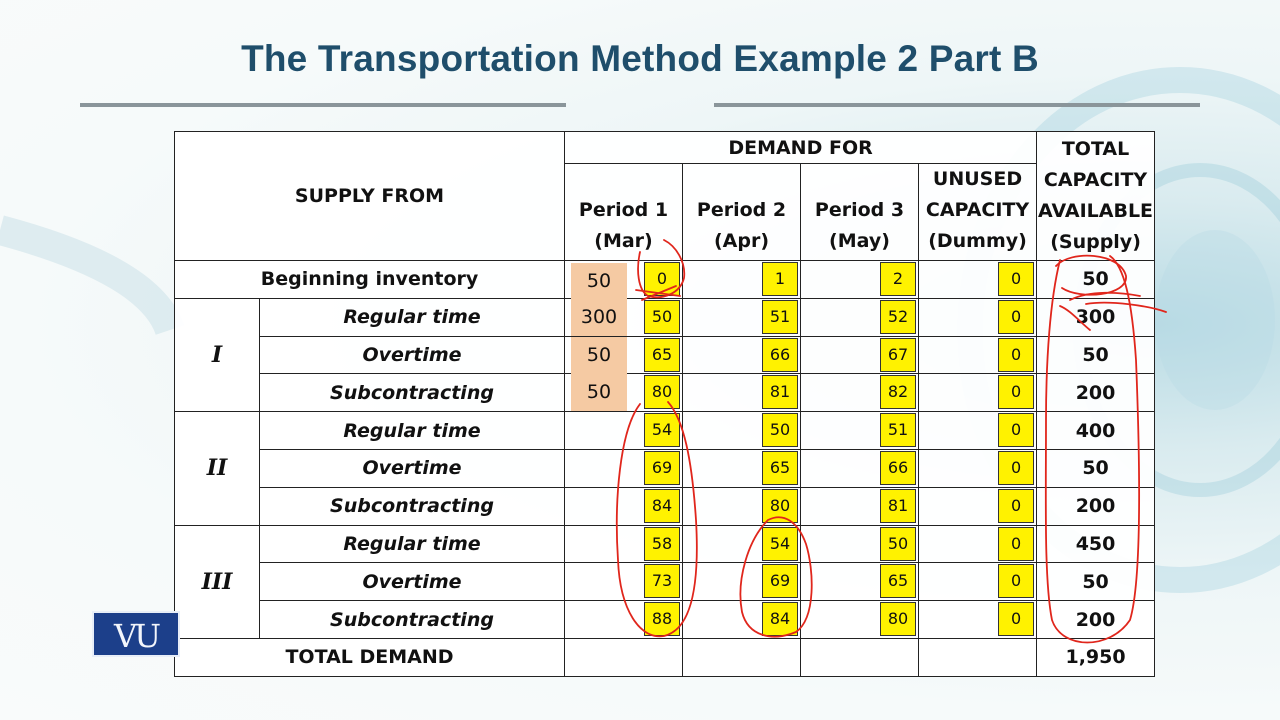 The image size is (1280, 720). What do you see at coordinates (599, 317) in the screenshot?
I see `allocation-value: 300` at bounding box center [599, 317].